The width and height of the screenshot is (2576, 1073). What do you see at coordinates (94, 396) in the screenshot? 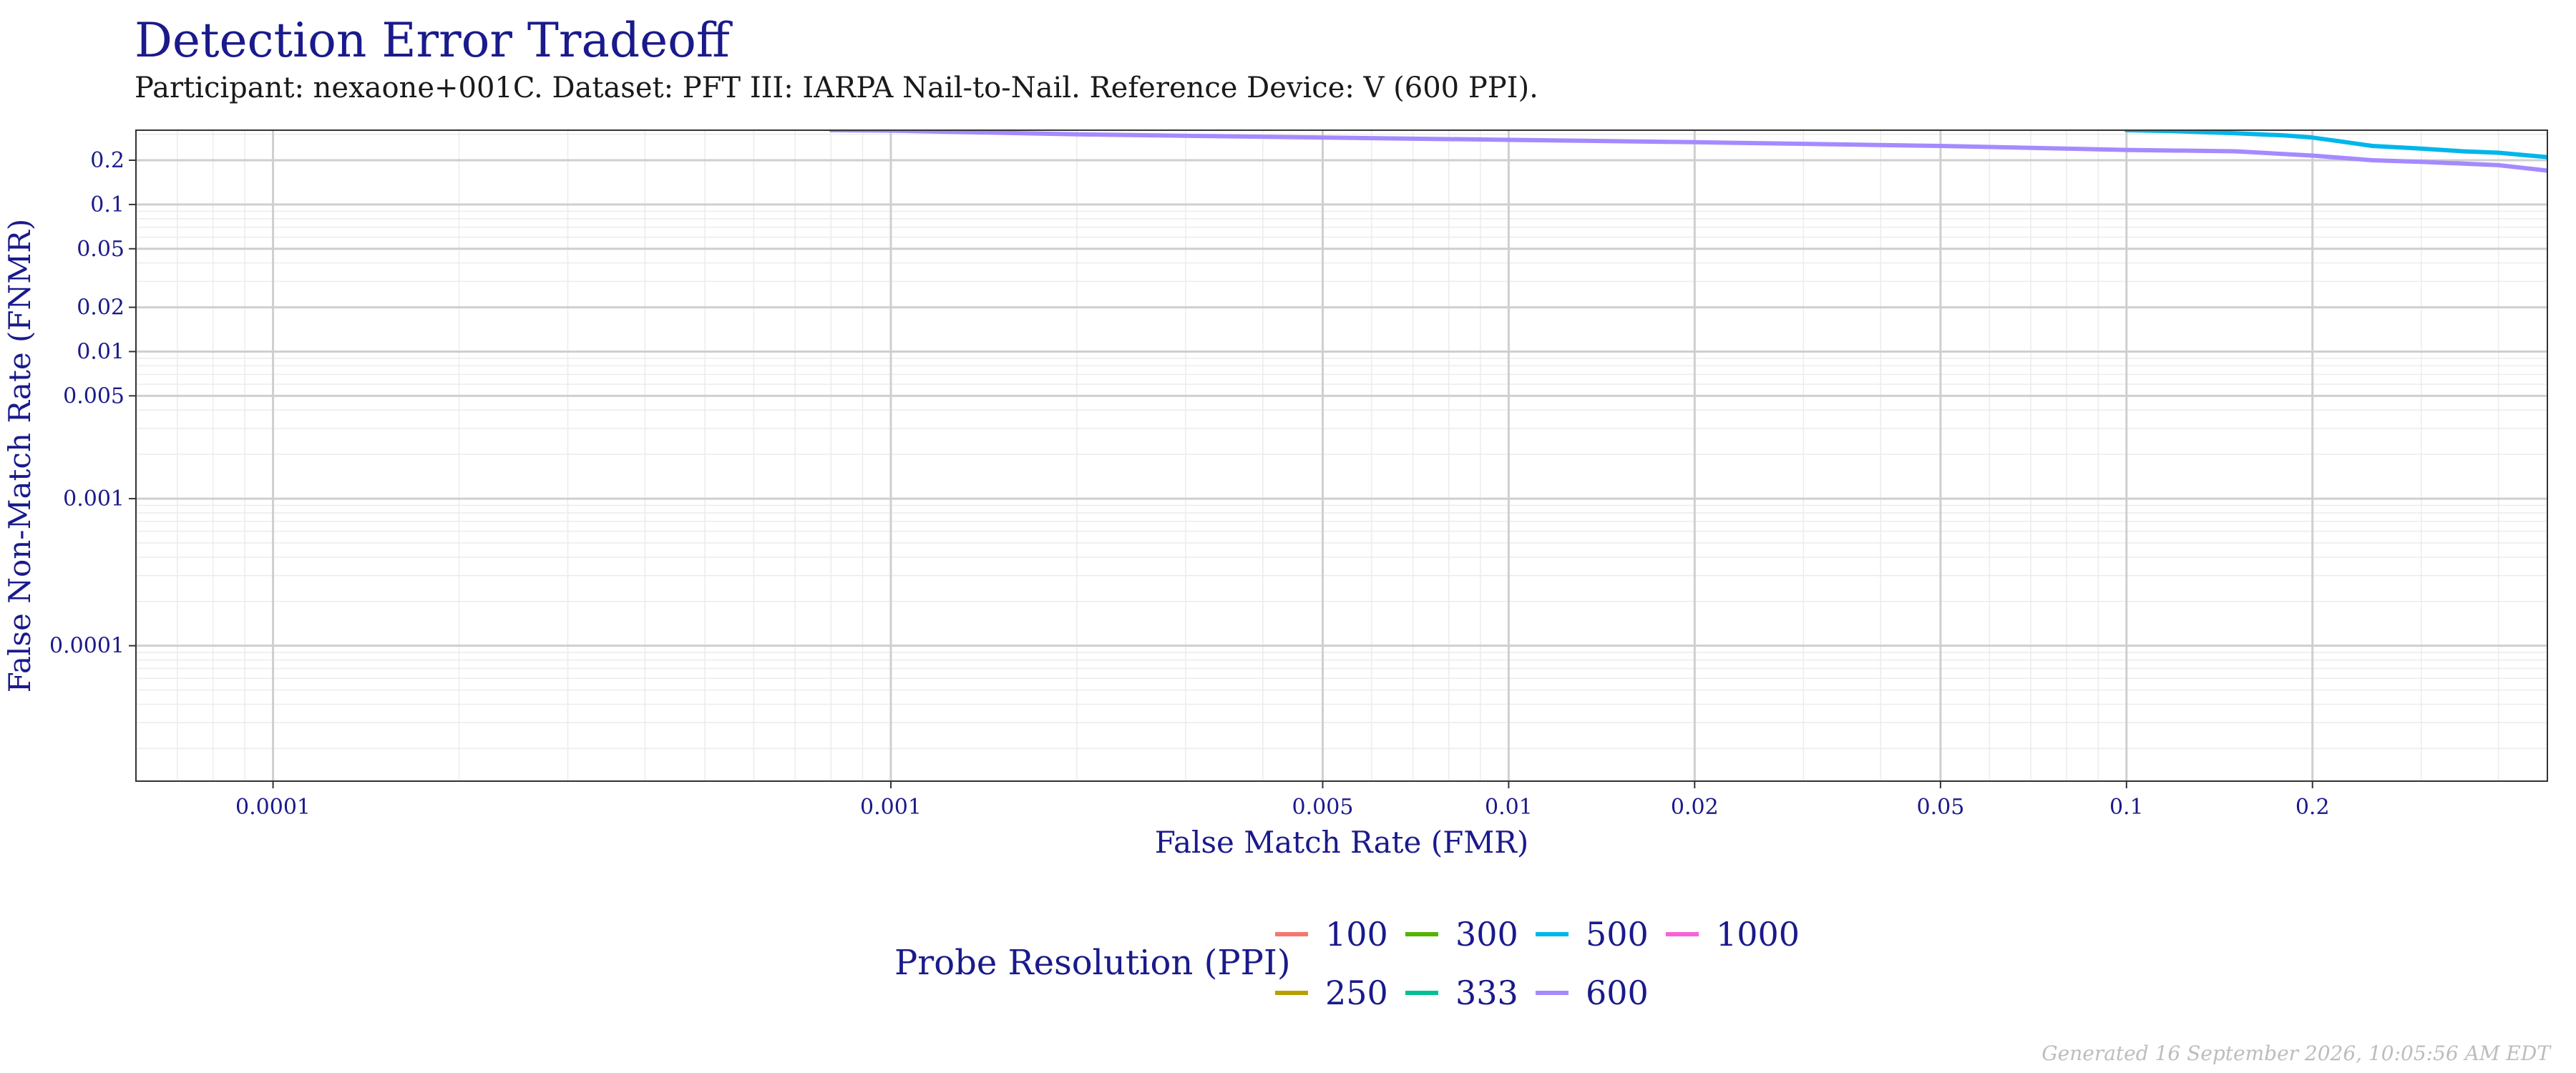
I see `y-tick-label: 0.005` at bounding box center [94, 396].